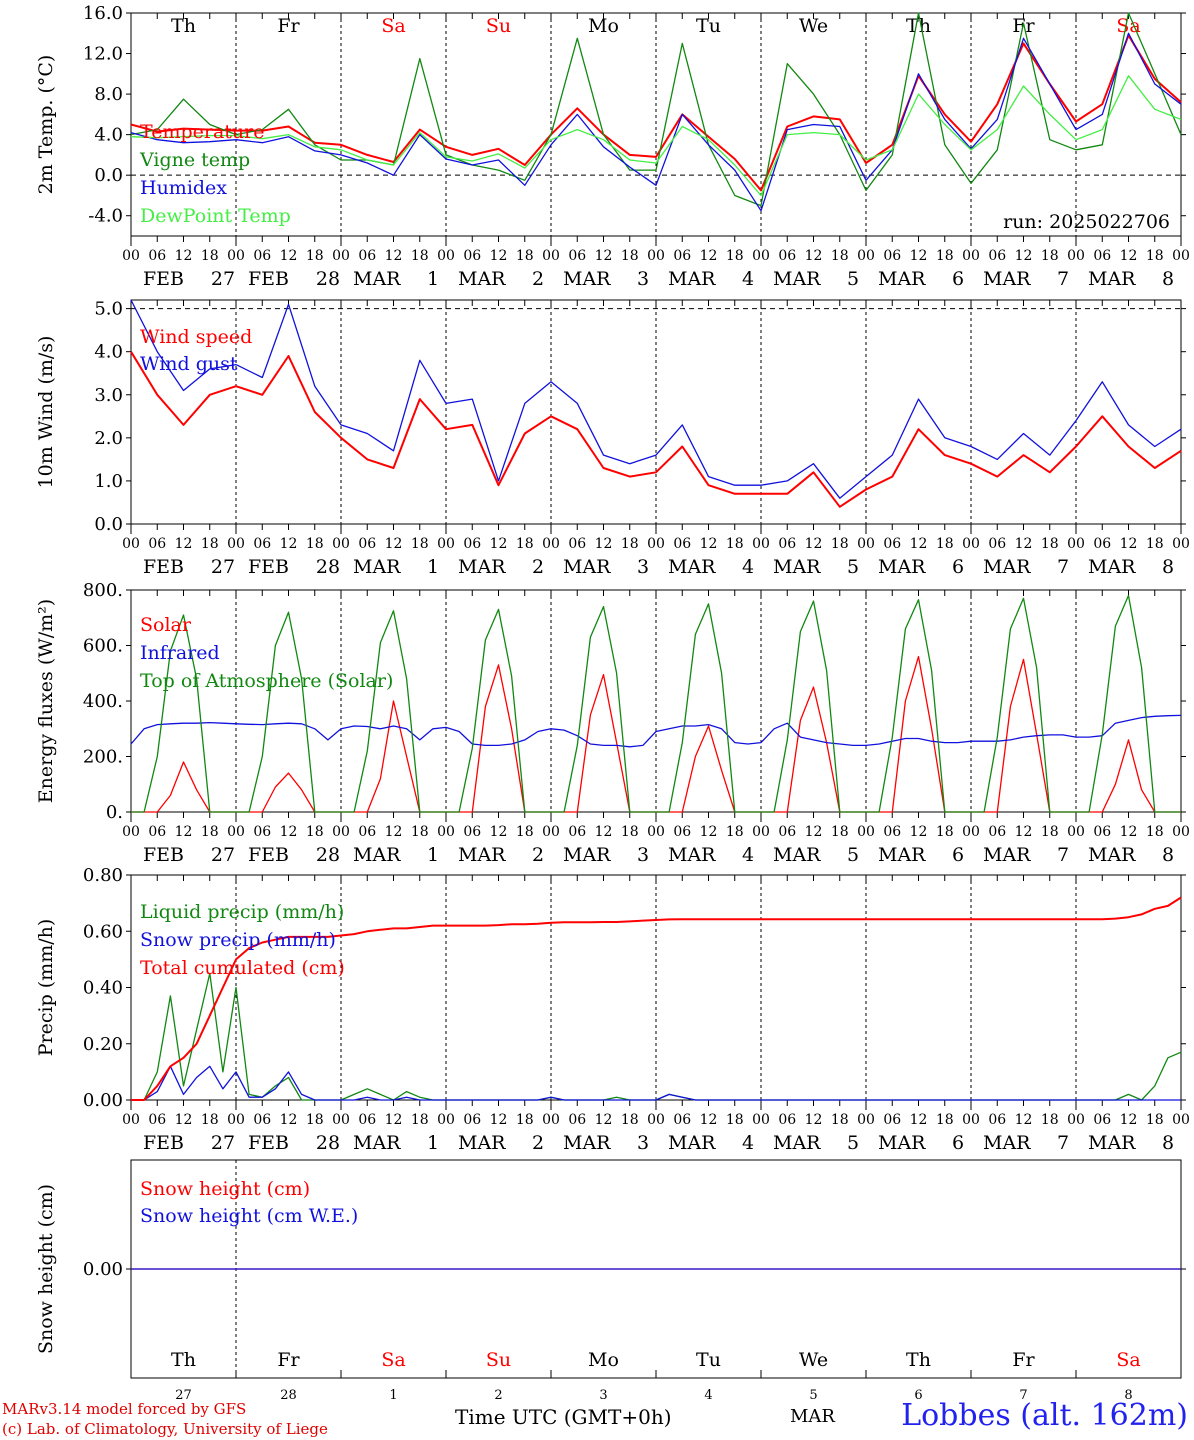 The height and width of the screenshot is (1440, 1194). I want to click on legend-entry: Total cumulated (cm), so click(242, 968).